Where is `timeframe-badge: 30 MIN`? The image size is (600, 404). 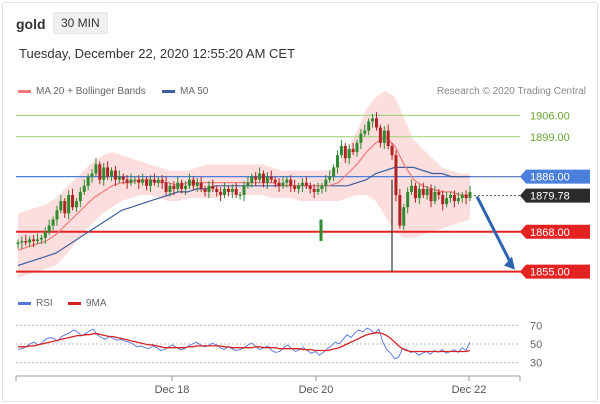
timeframe-badge: 30 MIN is located at coordinates (80, 23).